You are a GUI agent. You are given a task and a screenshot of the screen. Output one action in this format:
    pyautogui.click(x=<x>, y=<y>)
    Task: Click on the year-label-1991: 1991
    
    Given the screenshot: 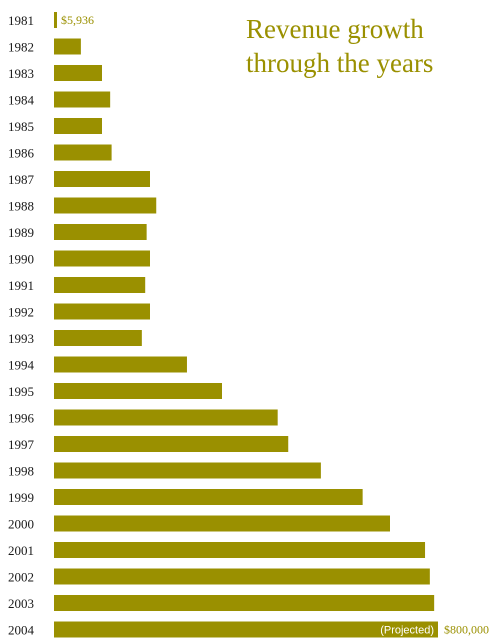 What is the action you would take?
    pyautogui.click(x=21, y=285)
    